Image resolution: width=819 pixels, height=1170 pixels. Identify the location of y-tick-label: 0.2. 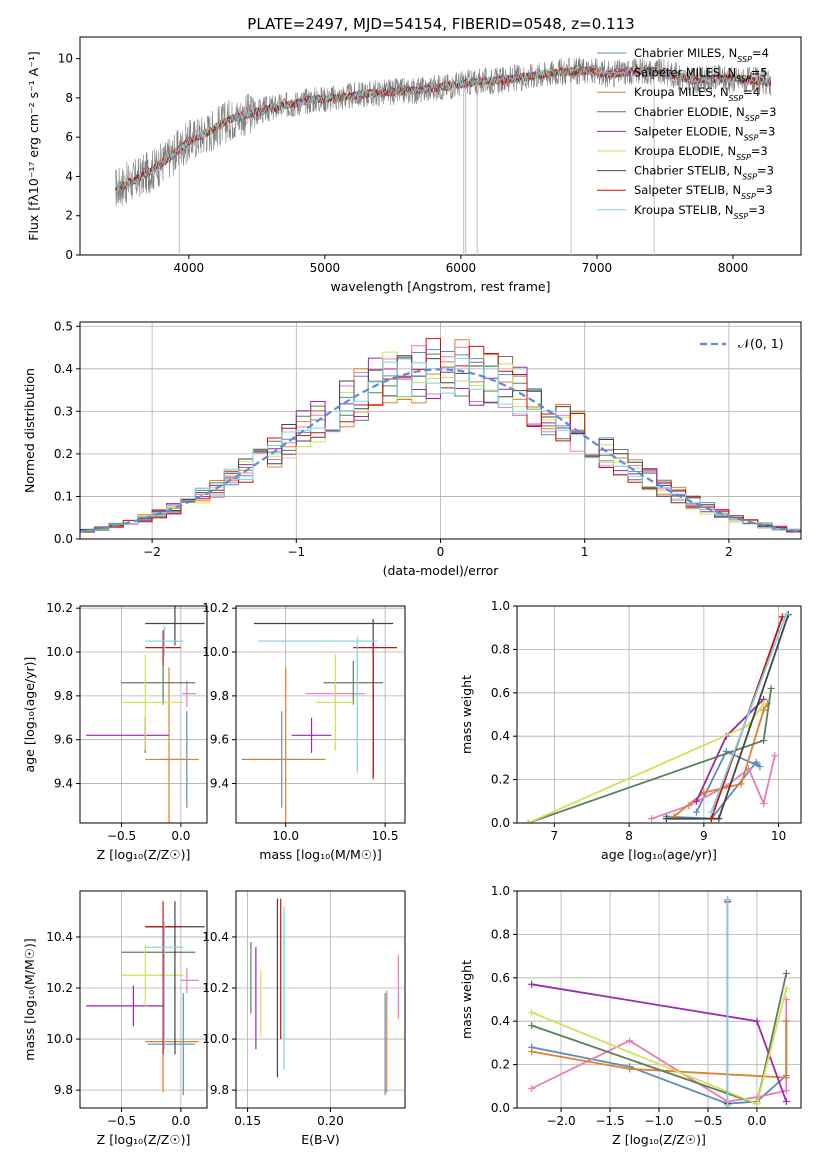
(63, 454).